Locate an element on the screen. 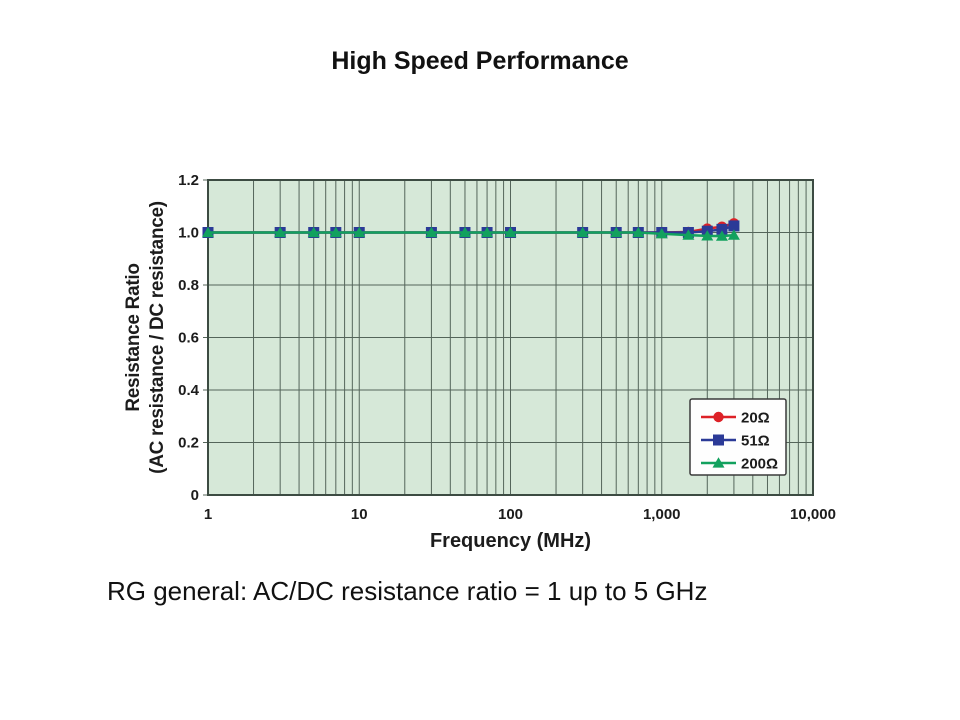 This screenshot has height=720, width=960. slide-title: High Speed Performance is located at coordinates (480, 61).